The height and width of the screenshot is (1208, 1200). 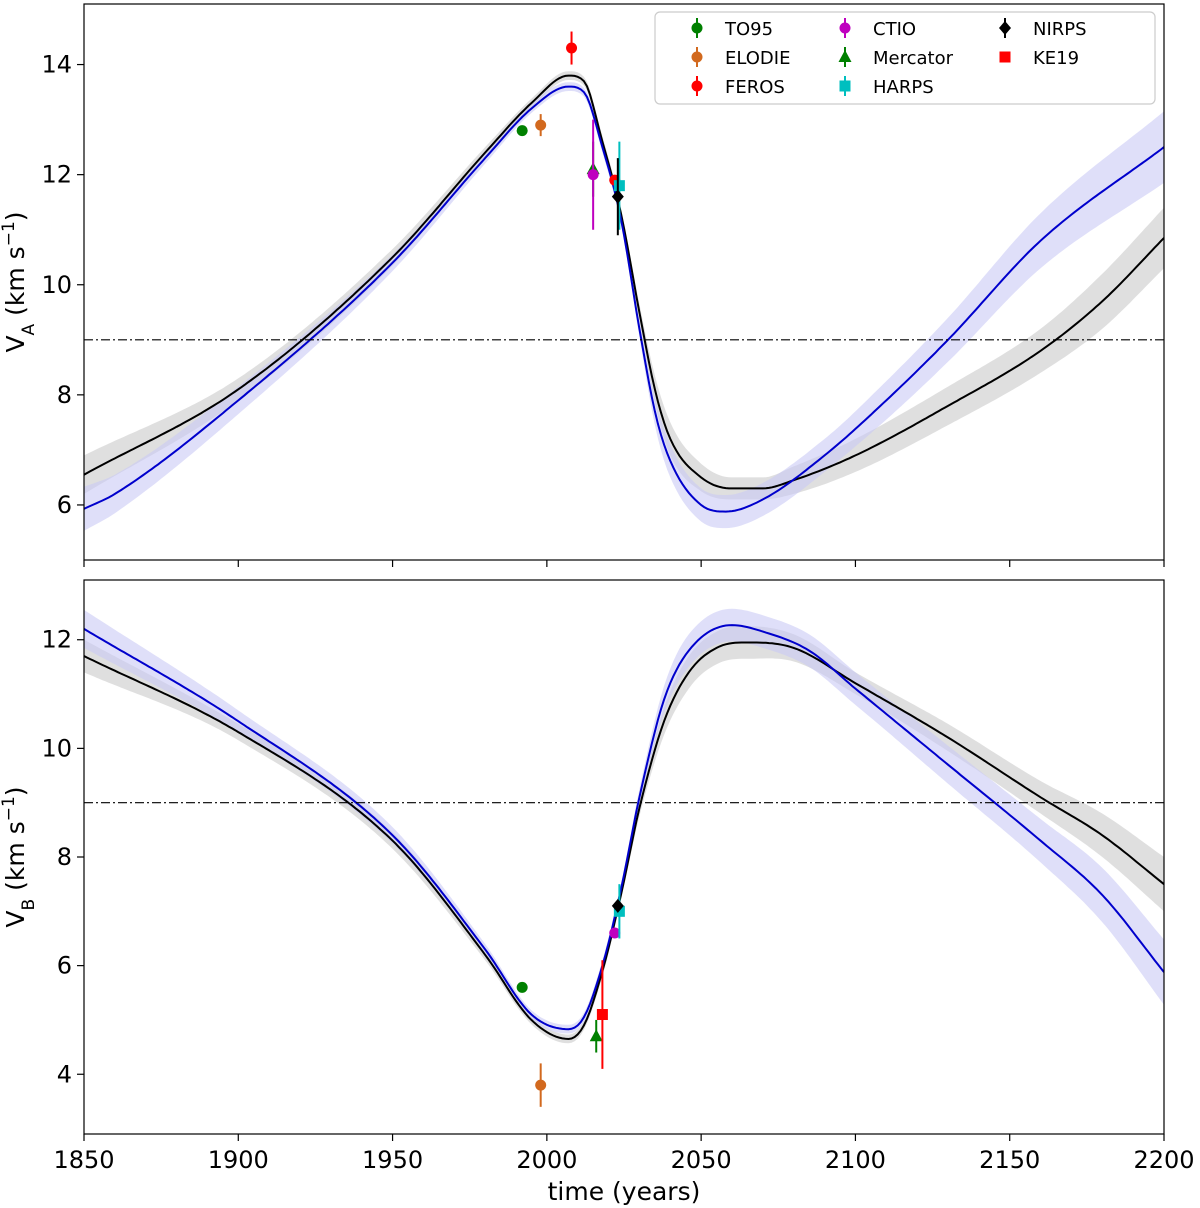 I want to click on x-tick-label: 1950, so click(x=392, y=1160).